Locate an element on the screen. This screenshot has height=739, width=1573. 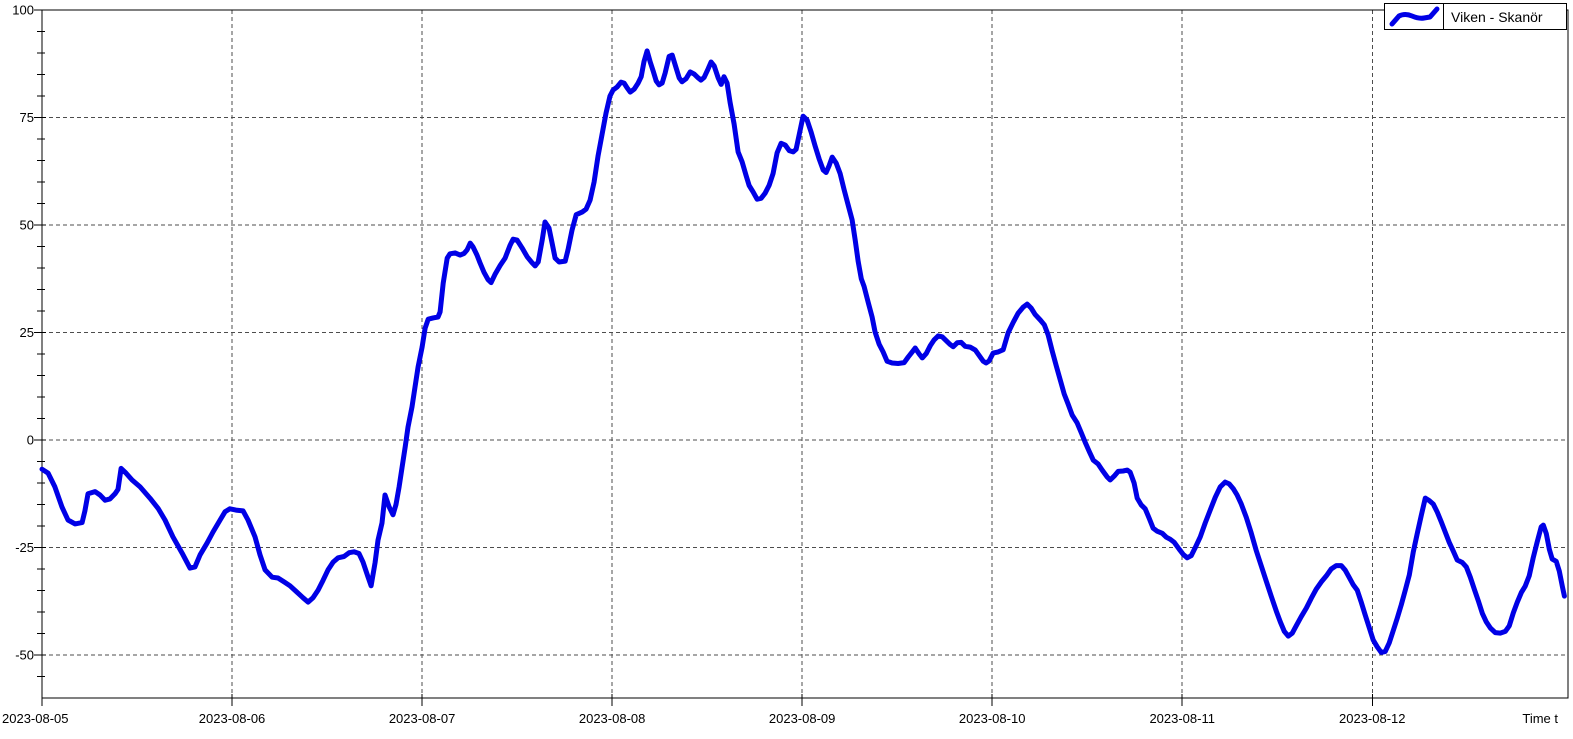
legend: Viken - Skanör is located at coordinates (1475, 16).